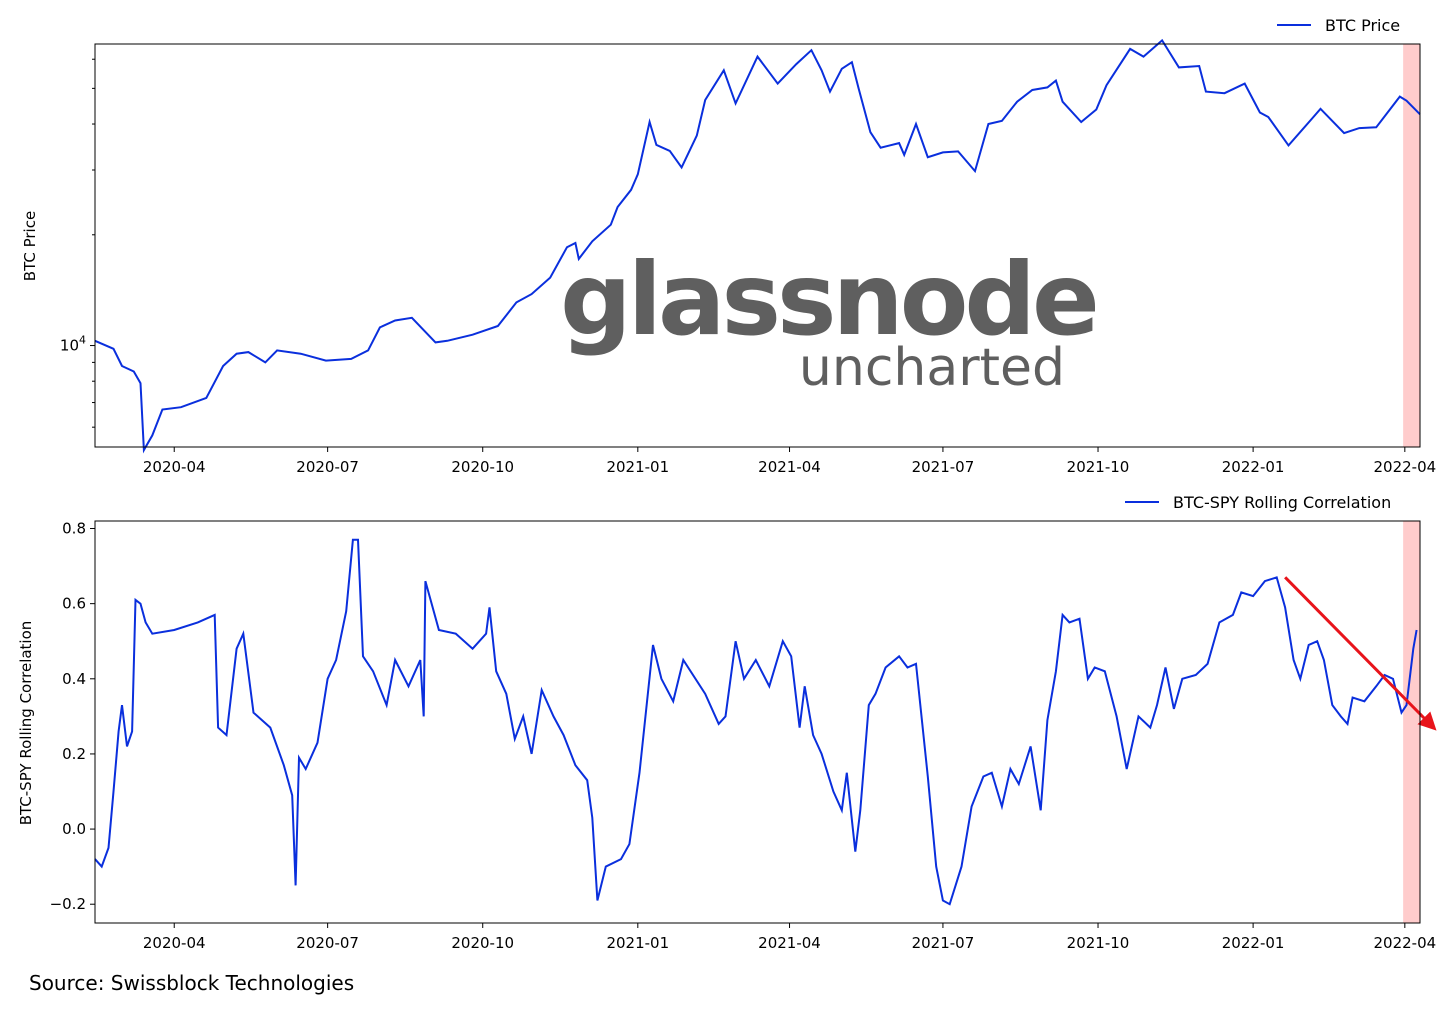 The image size is (1456, 1020). I want to click on y-axis-label: BTC Price, so click(30, 246).